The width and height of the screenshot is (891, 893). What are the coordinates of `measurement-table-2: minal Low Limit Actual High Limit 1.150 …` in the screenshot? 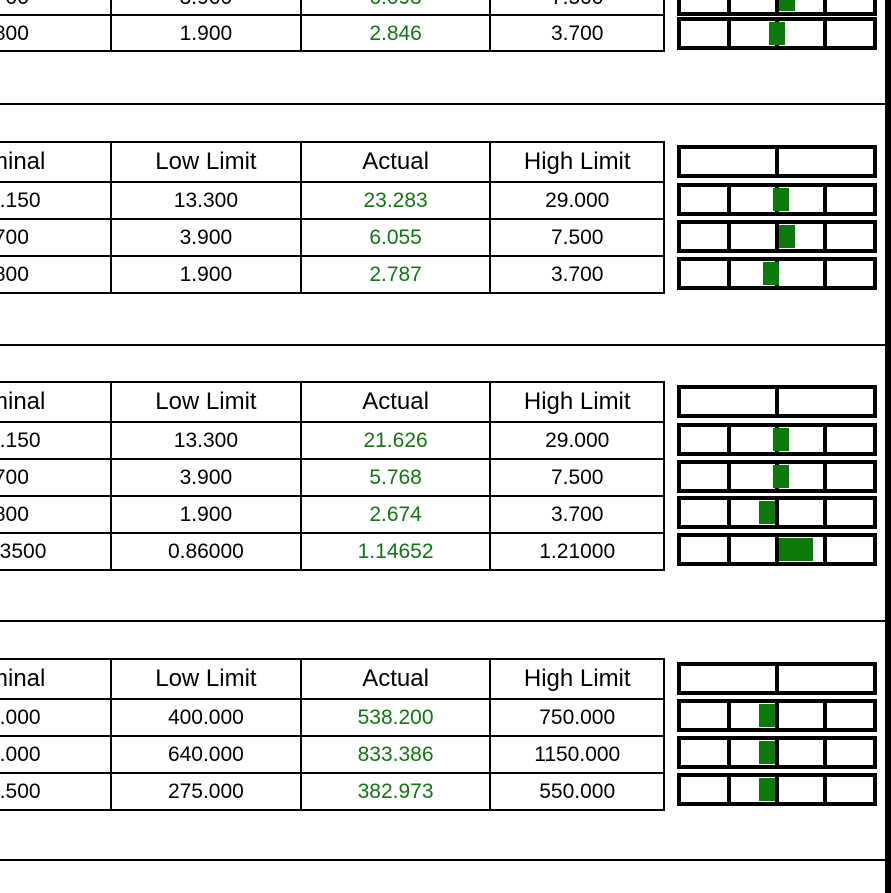 It's located at (332, 217).